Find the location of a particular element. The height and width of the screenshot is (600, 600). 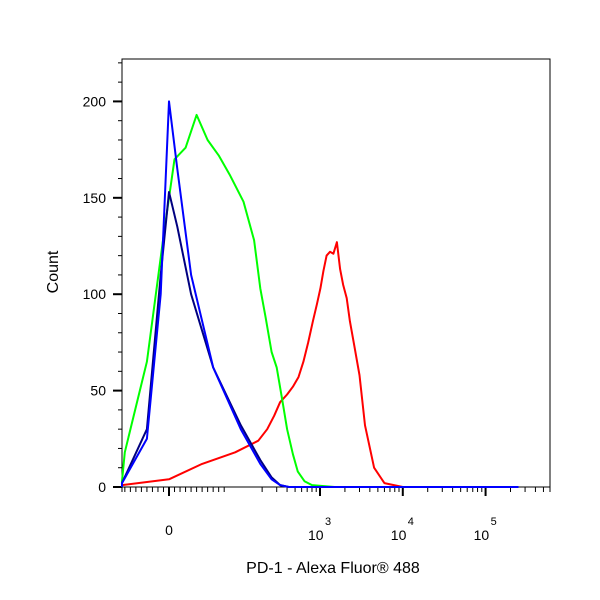

x-axis-title: PD-1 - Alexa Fluor® 488 is located at coordinates (333, 568).